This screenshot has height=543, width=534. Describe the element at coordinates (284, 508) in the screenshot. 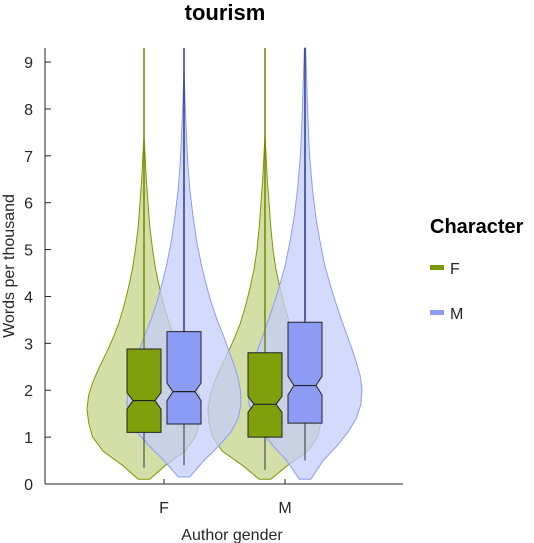

I see `x-tick-label-M: M` at that location.